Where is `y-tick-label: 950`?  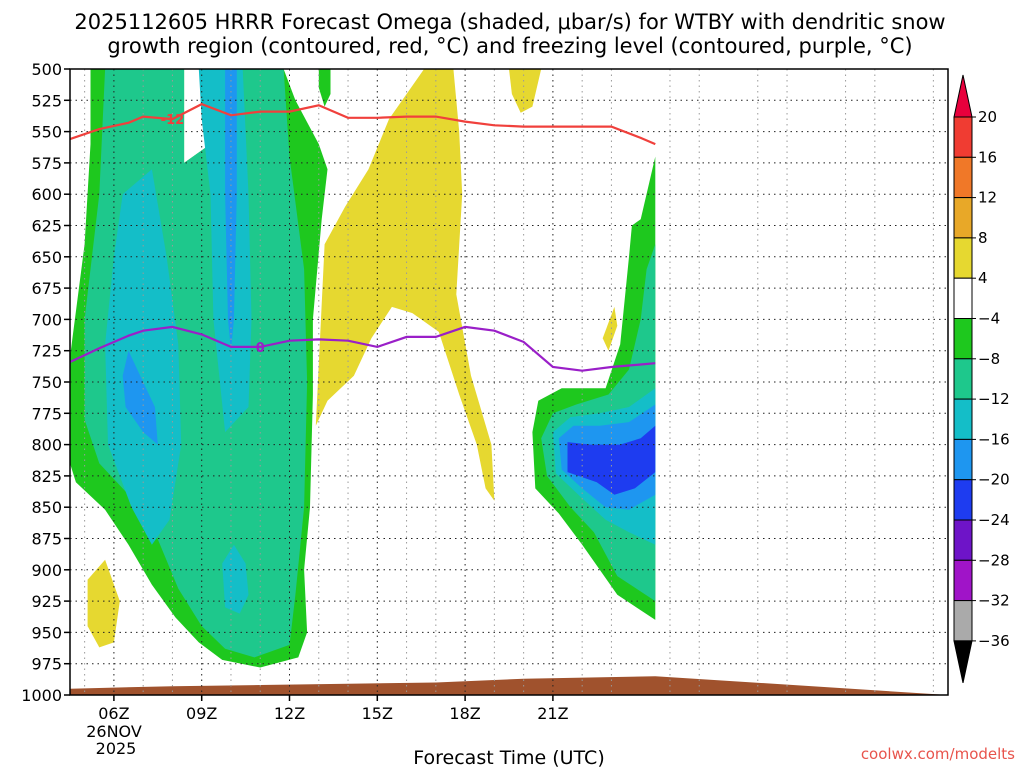 y-tick-label: 950 is located at coordinates (46, 632).